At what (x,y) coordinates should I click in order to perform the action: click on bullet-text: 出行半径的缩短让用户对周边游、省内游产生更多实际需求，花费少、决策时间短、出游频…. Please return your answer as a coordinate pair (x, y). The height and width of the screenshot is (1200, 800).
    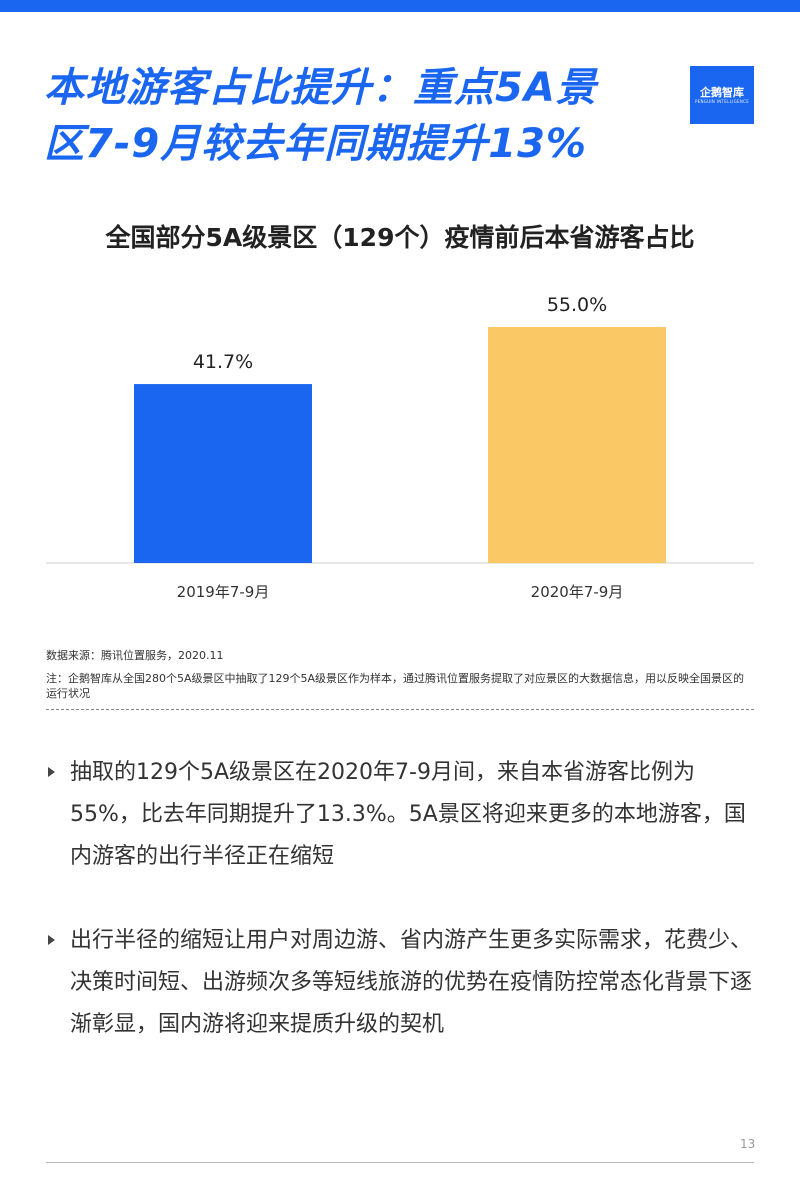
    Looking at the image, I should click on (411, 982).